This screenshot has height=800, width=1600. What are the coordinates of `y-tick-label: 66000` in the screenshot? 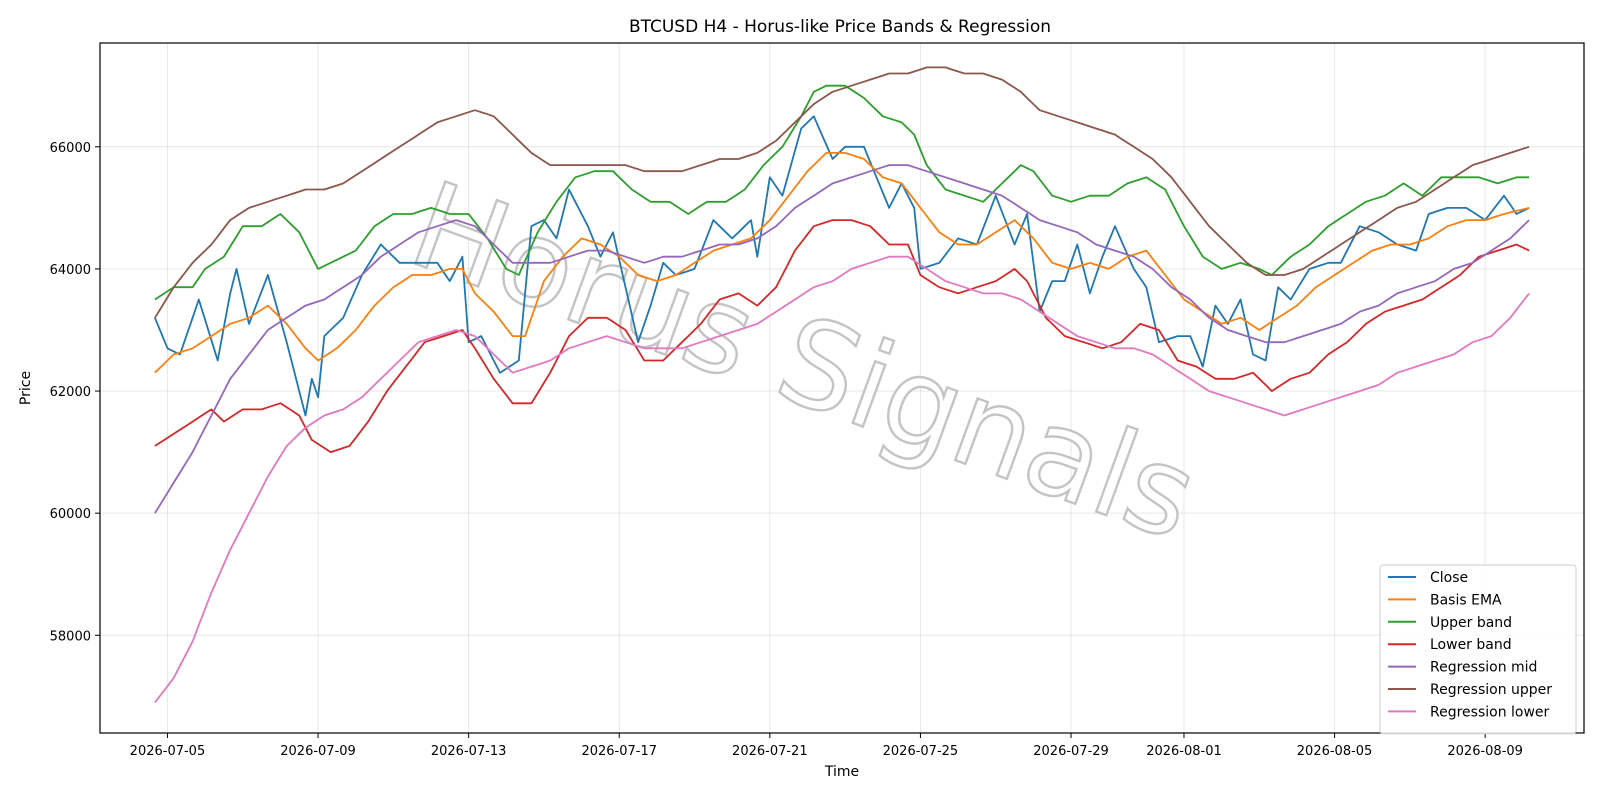 It's located at (70, 148).